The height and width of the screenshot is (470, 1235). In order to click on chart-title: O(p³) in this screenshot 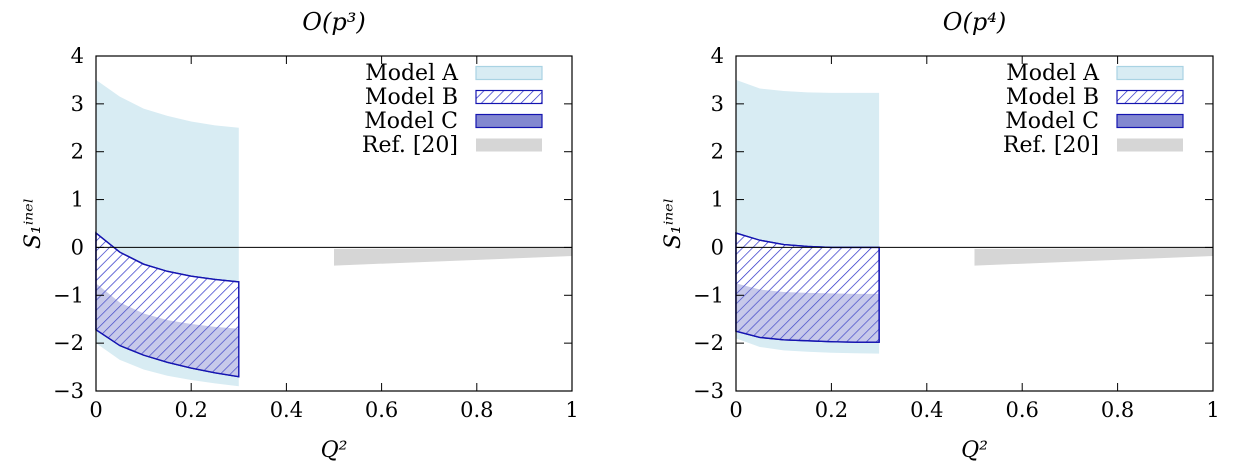, I will do `click(333, 22)`.